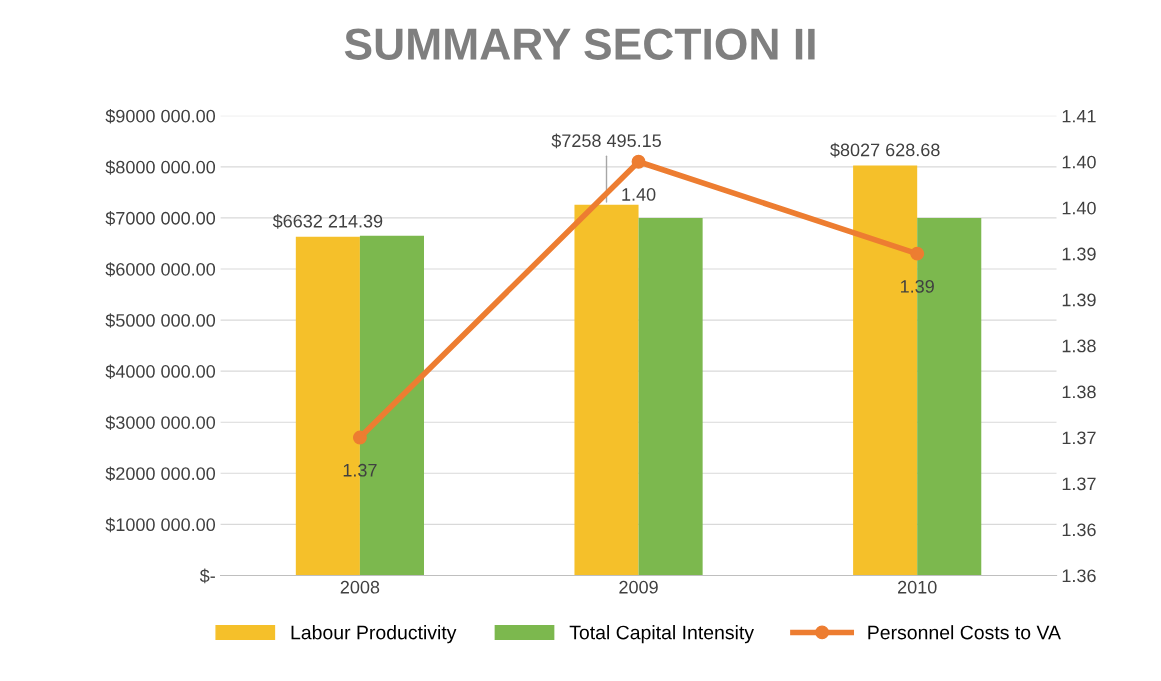  What do you see at coordinates (360, 470) in the screenshot?
I see `data-label: 1.37` at bounding box center [360, 470].